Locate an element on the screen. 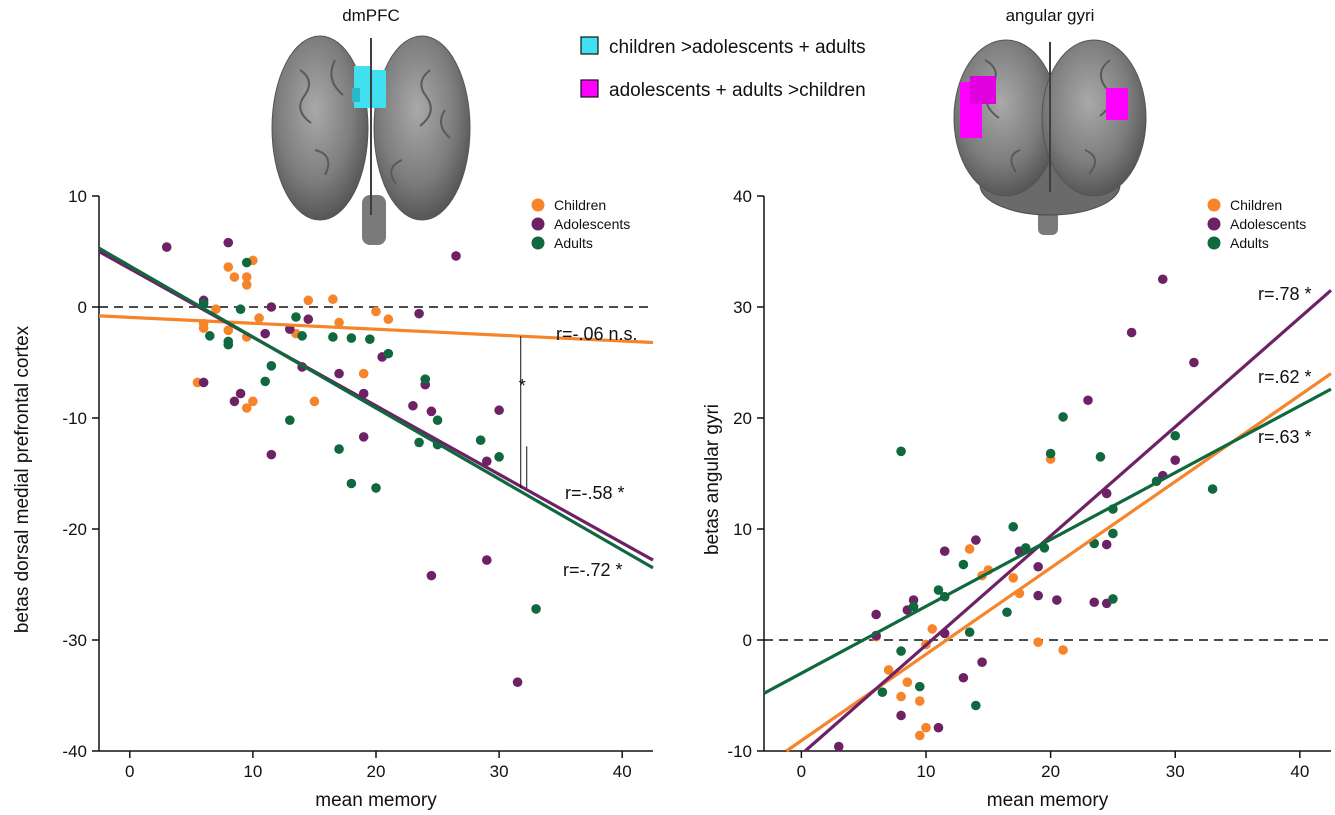  dmpfc-y-tick-label: -40 is located at coordinates (74, 751).